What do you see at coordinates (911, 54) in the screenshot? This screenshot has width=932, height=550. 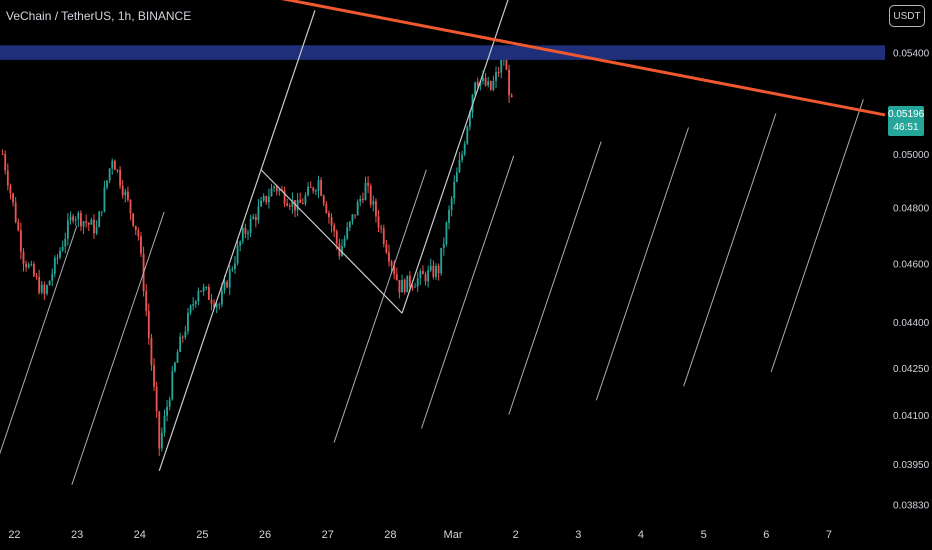 I see `y-tick-label: 0.05400` at bounding box center [911, 54].